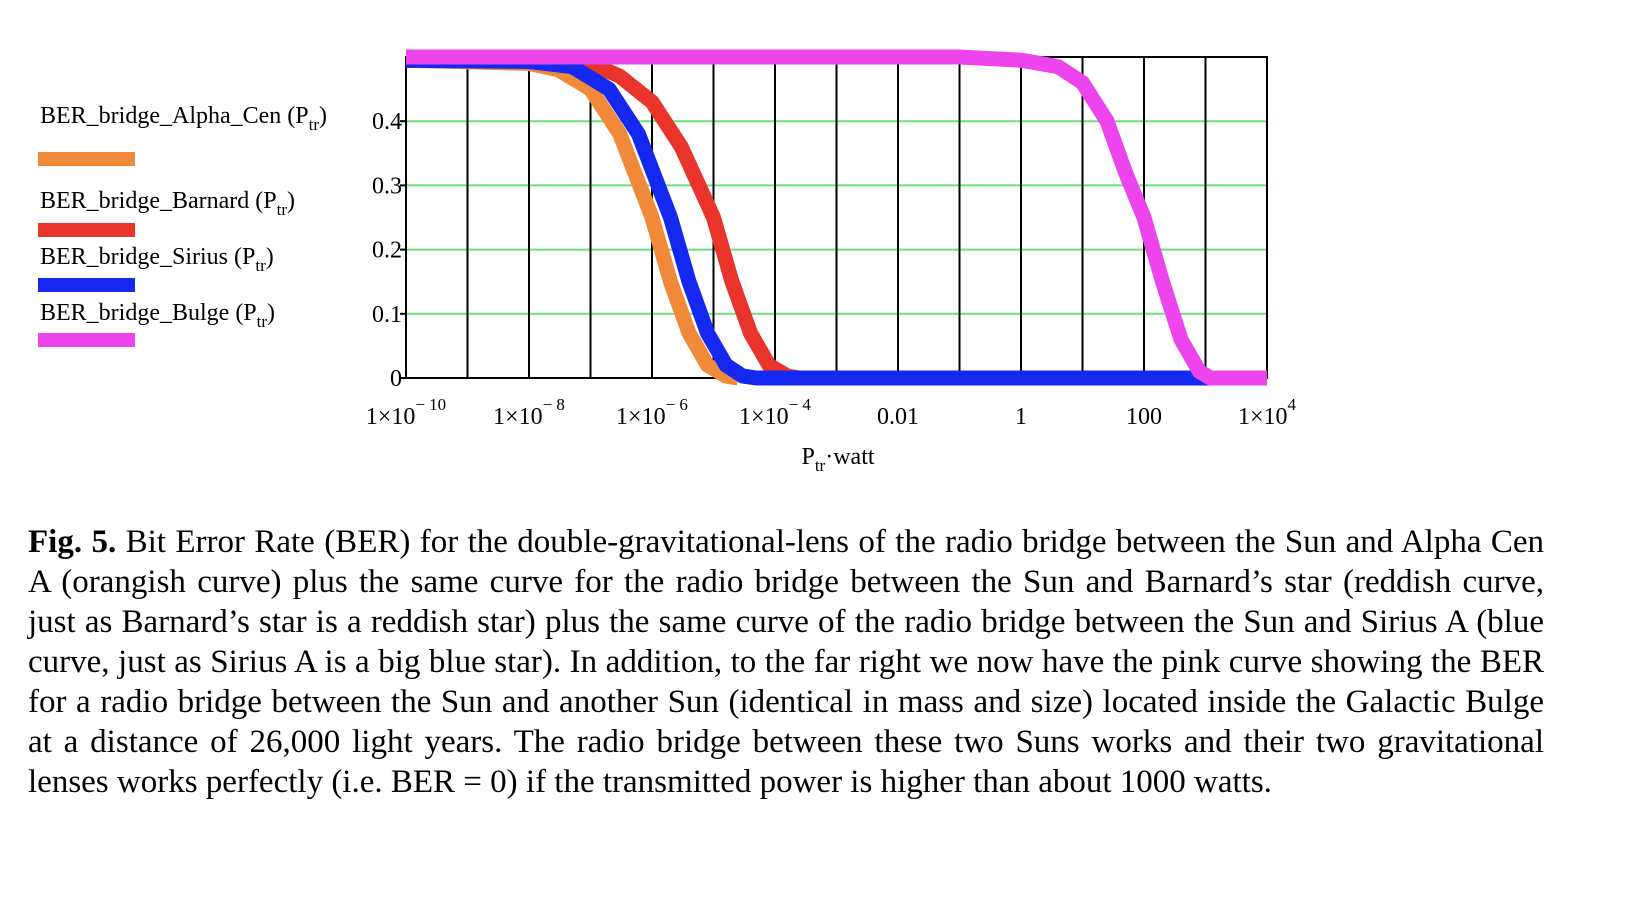 This screenshot has height=922, width=1642. Describe the element at coordinates (529, 412) in the screenshot. I see `x-tick-label: 1×10− 8` at that location.